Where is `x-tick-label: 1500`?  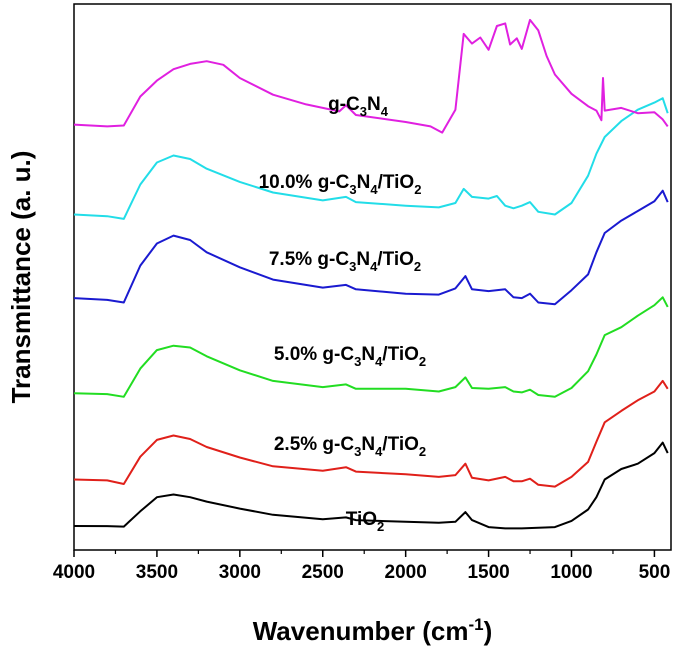 x-tick-label: 1500 is located at coordinates (488, 572).